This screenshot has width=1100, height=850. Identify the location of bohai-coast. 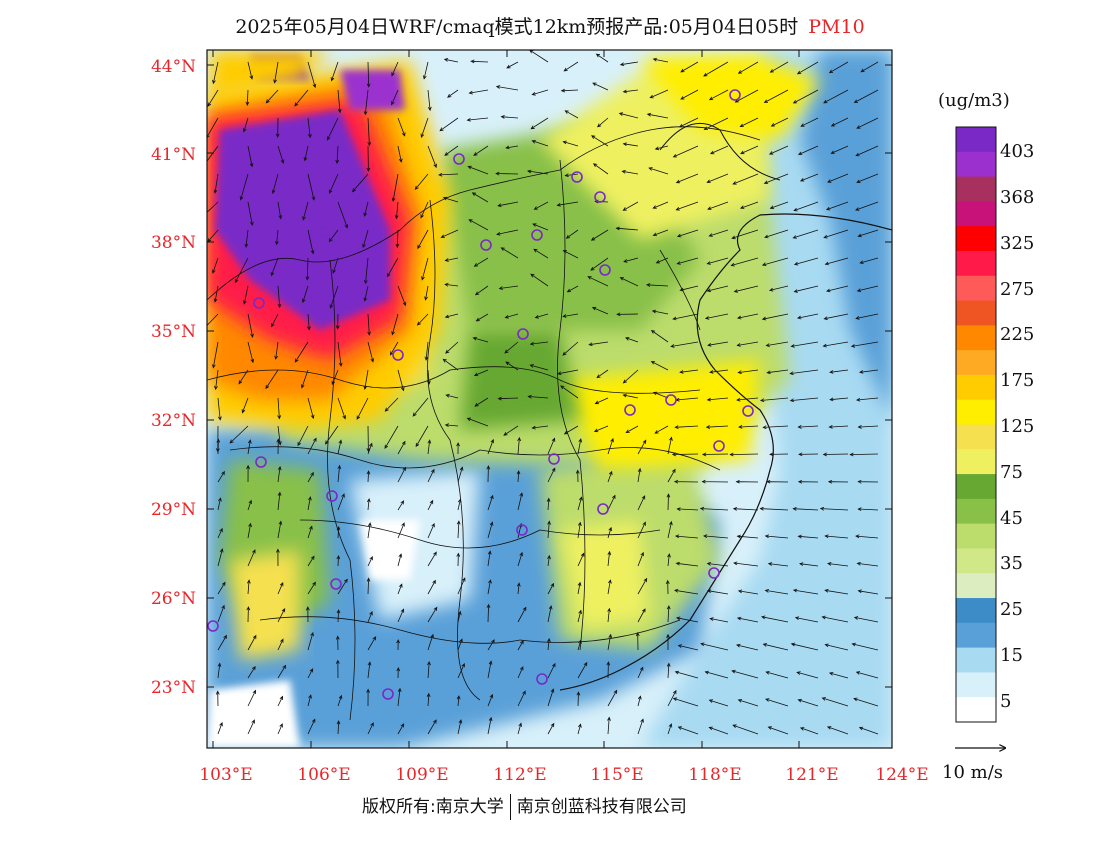
(720, 151).